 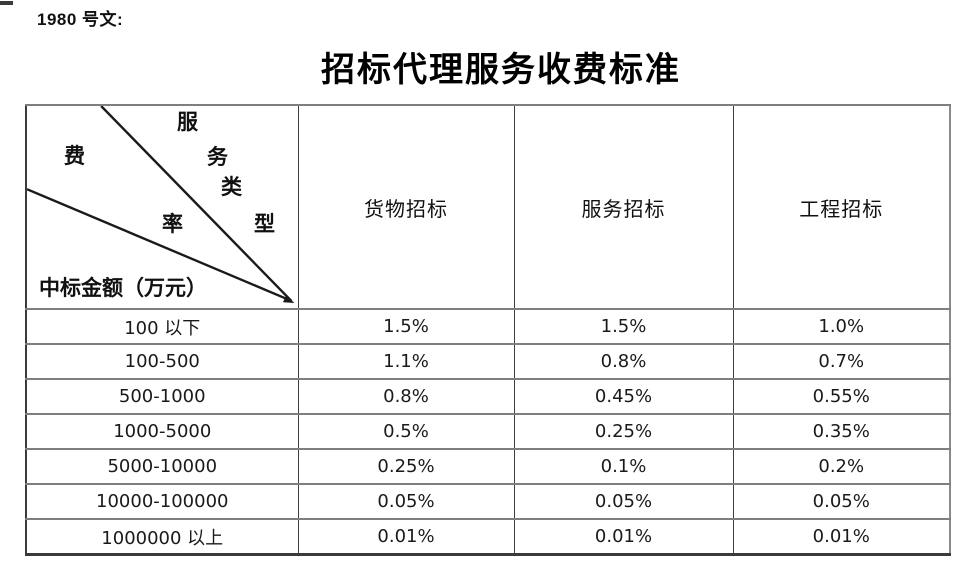 I want to click on fee-cell: 0.5%, so click(x=406, y=431).